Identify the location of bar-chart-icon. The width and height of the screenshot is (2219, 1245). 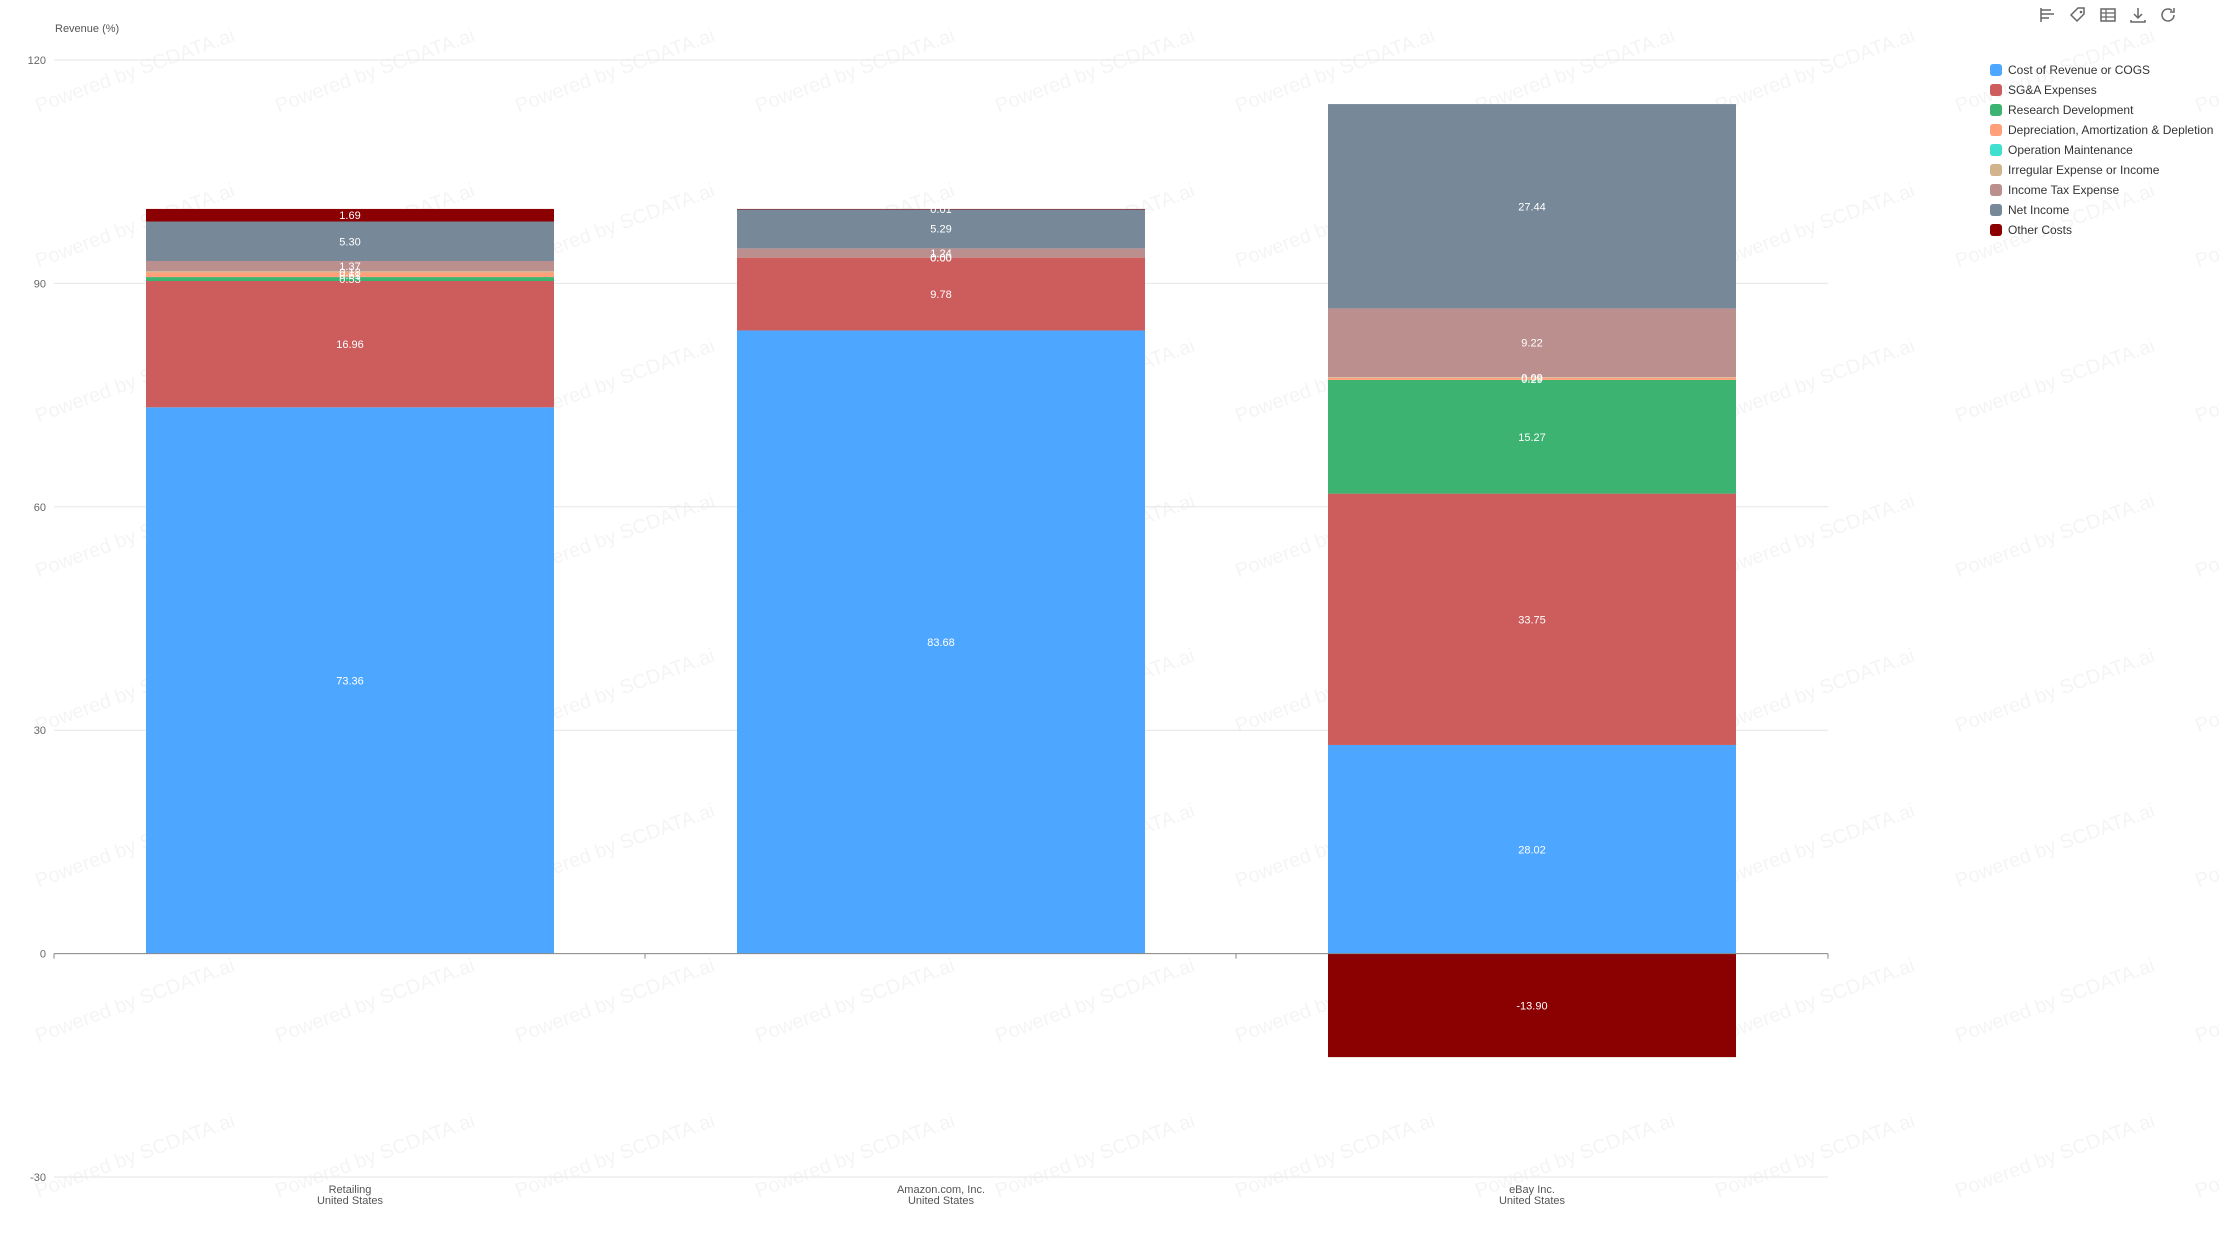
(2048, 15).